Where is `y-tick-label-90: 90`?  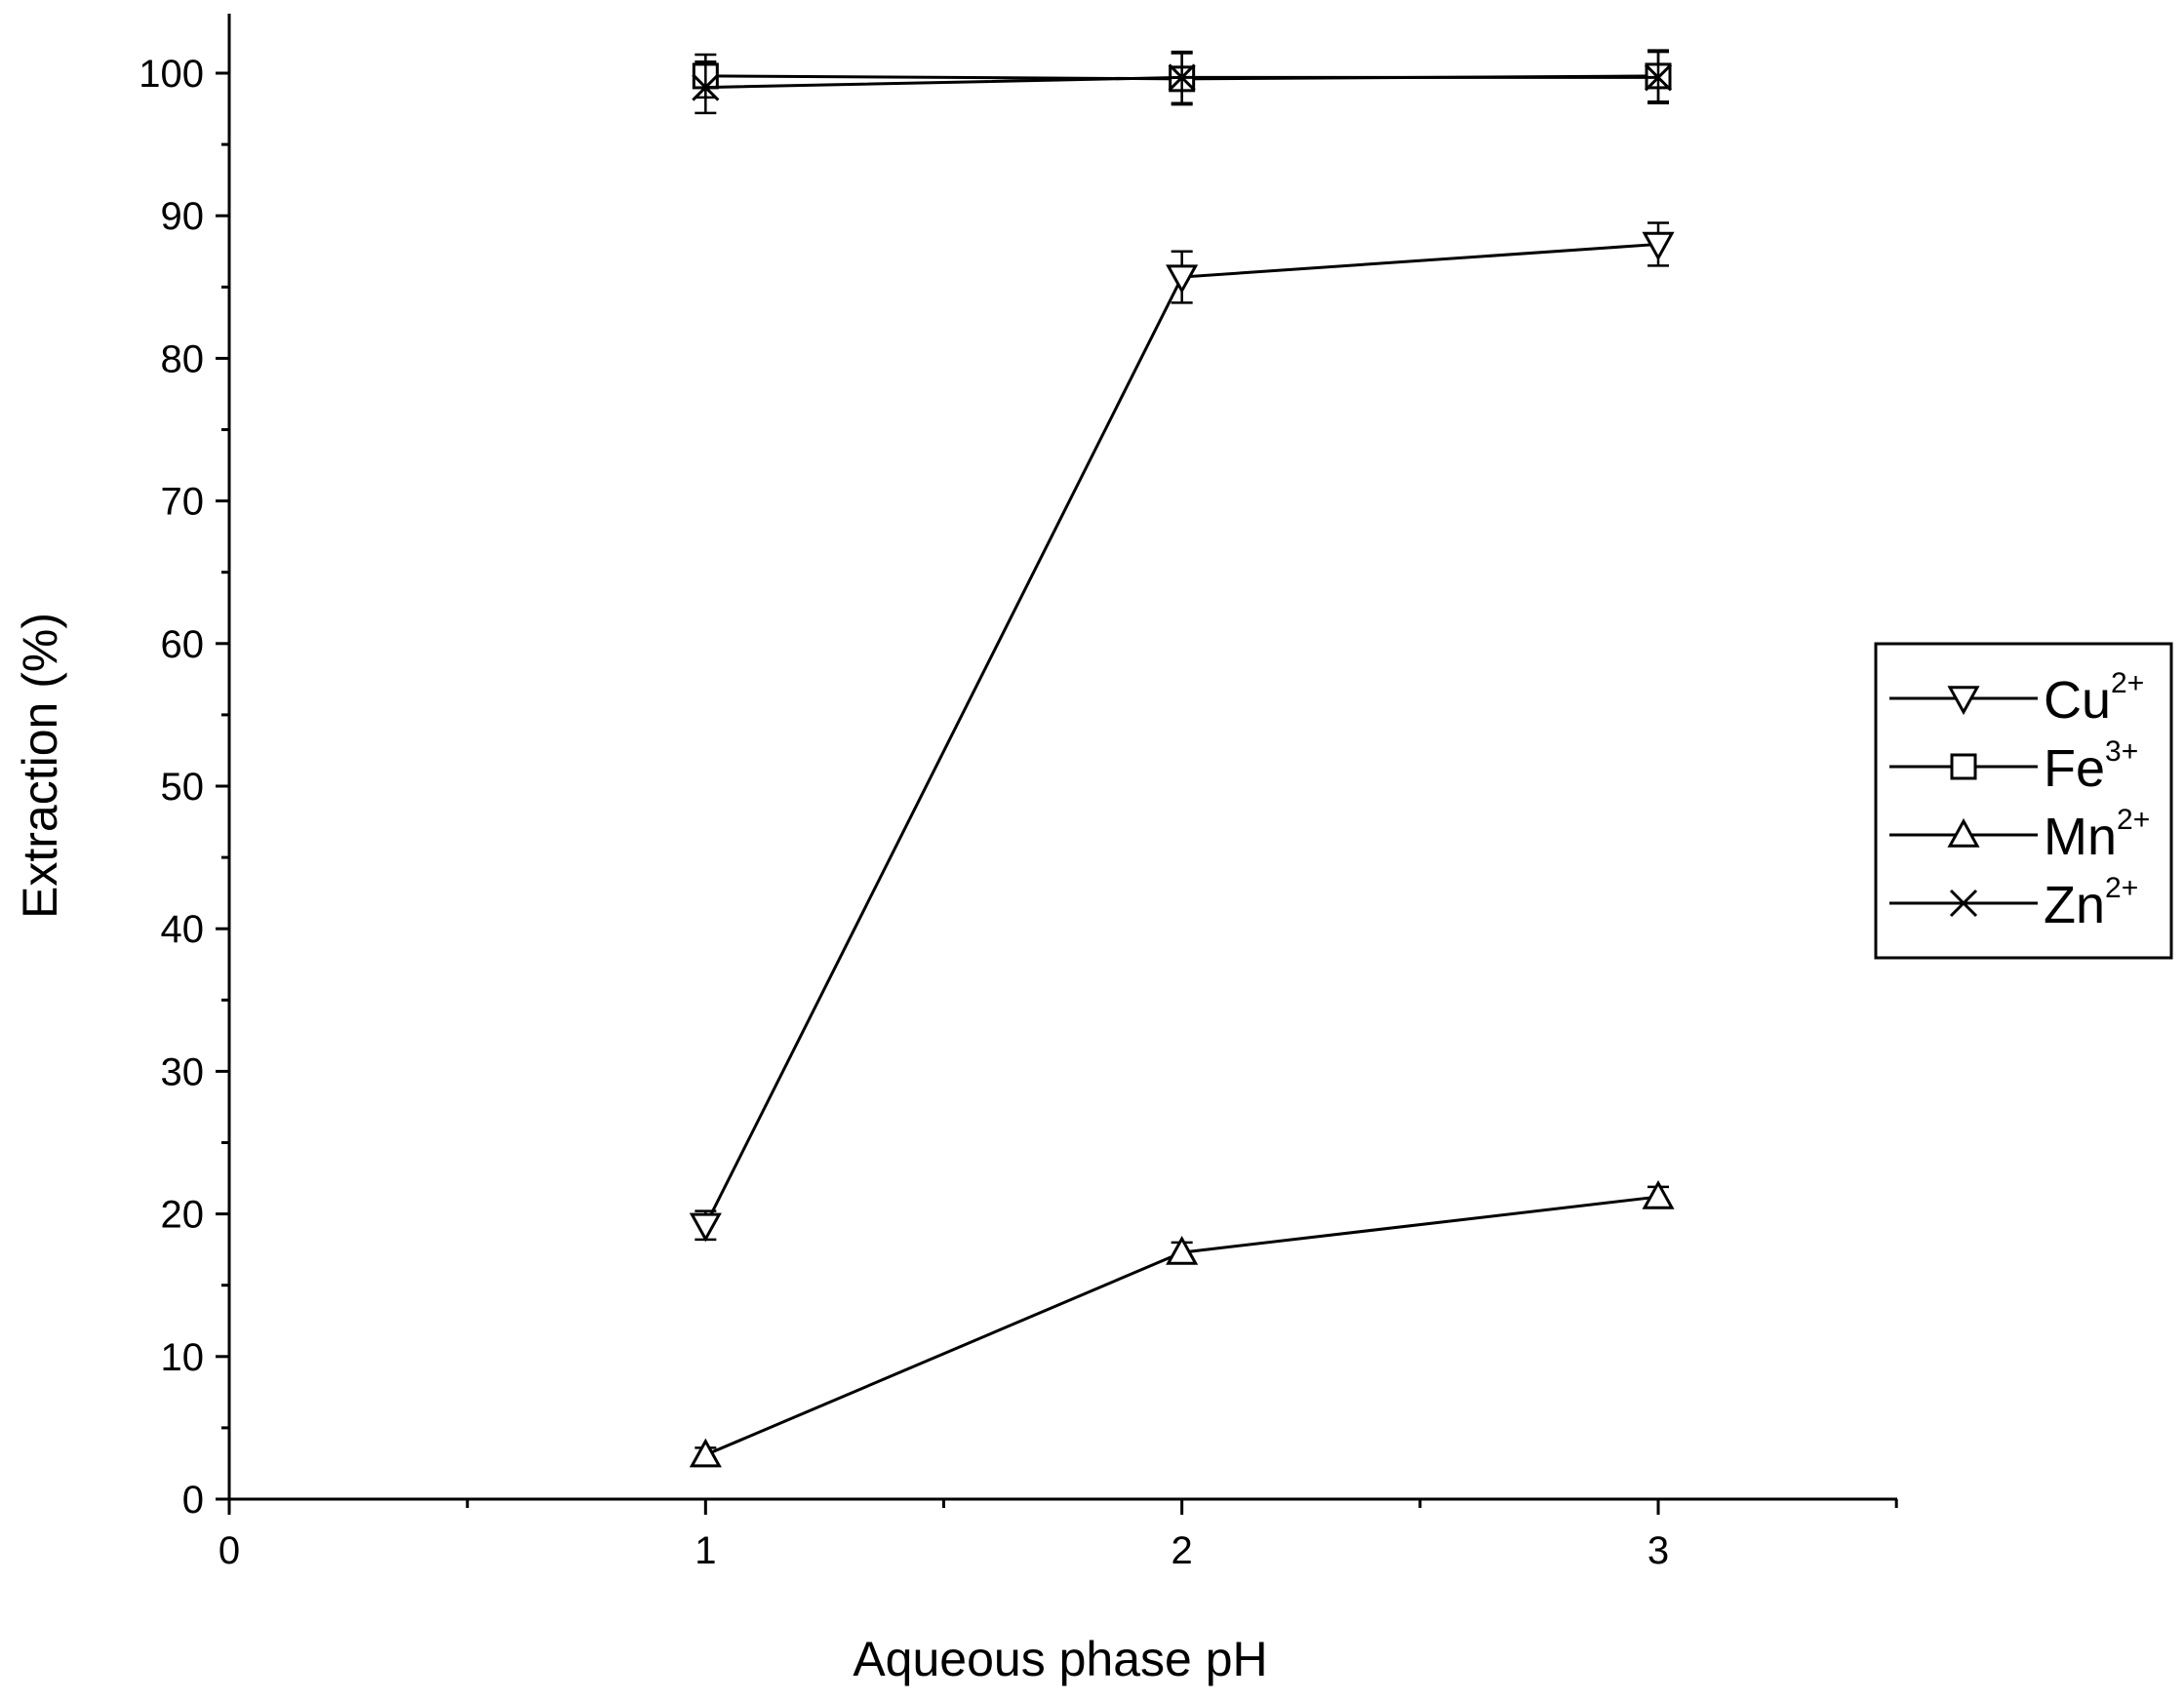
y-tick-label-90: 90 is located at coordinates (183, 216).